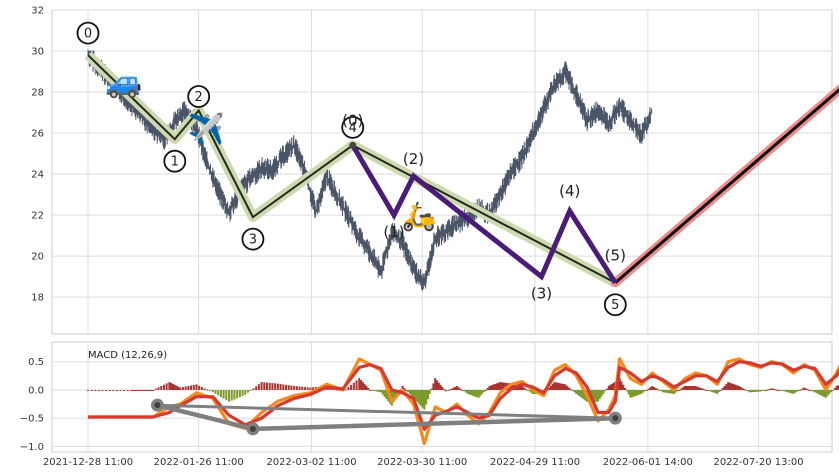 The height and width of the screenshot is (473, 839). I want to click on scooter-icon: 🛵, so click(418, 215).